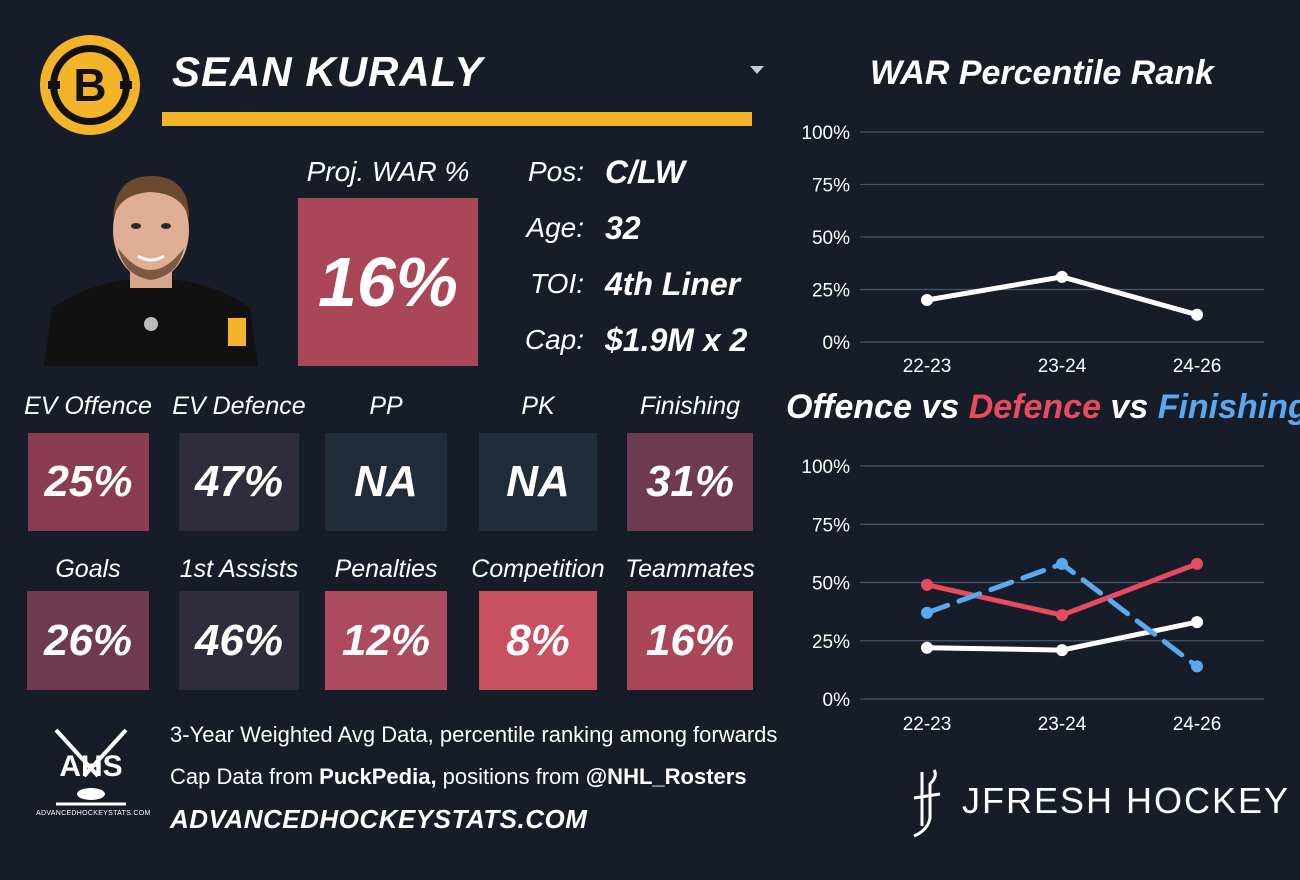  What do you see at coordinates (940, 407) in the screenshot?
I see `ovd-title-vs-1: vs` at bounding box center [940, 407].